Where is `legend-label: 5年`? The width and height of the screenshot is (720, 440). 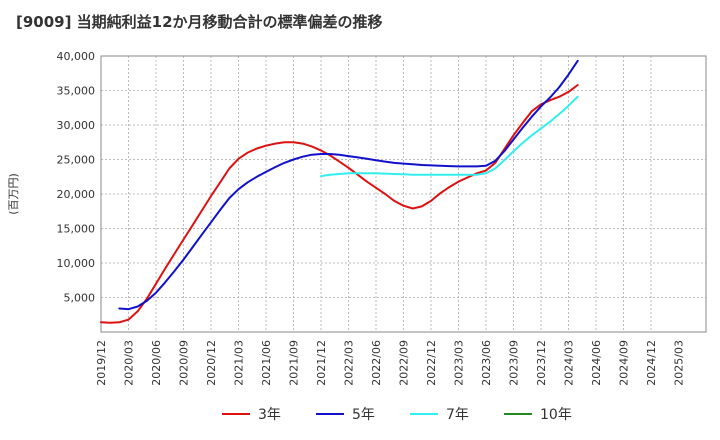 legend-label: 5年 is located at coordinates (363, 415).